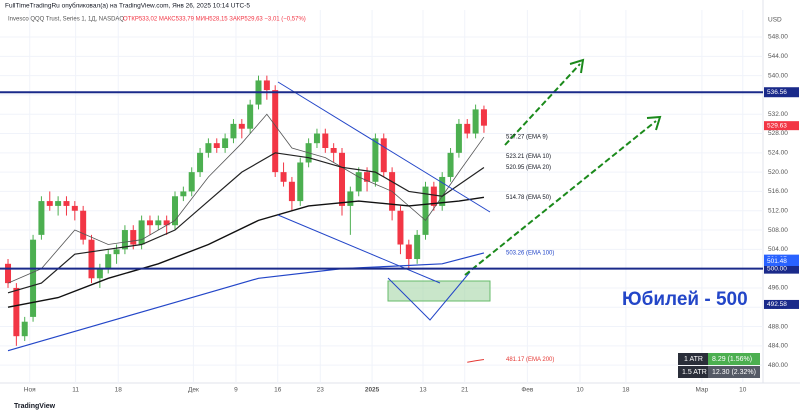 The width and height of the screenshot is (800, 419). Describe the element at coordinates (278, 390) in the screenshot. I see `x-tick-label: 16` at that location.